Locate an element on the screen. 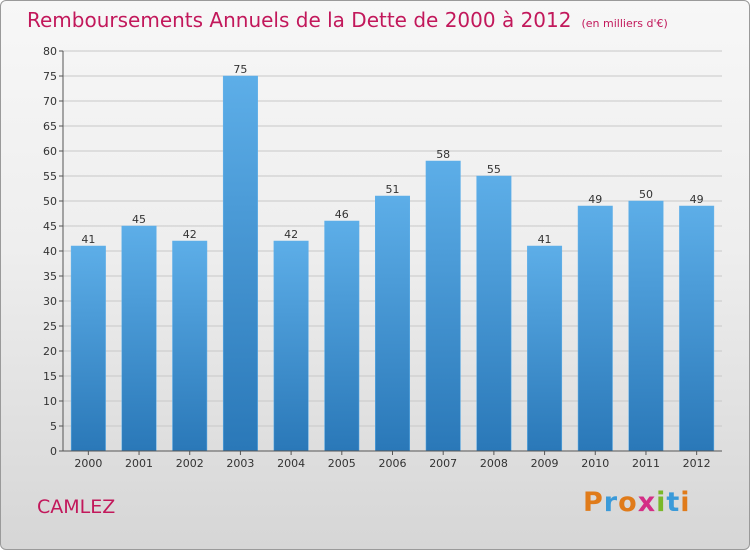 The width and height of the screenshot is (750, 550). value-label-2002: 42 is located at coordinates (190, 234).